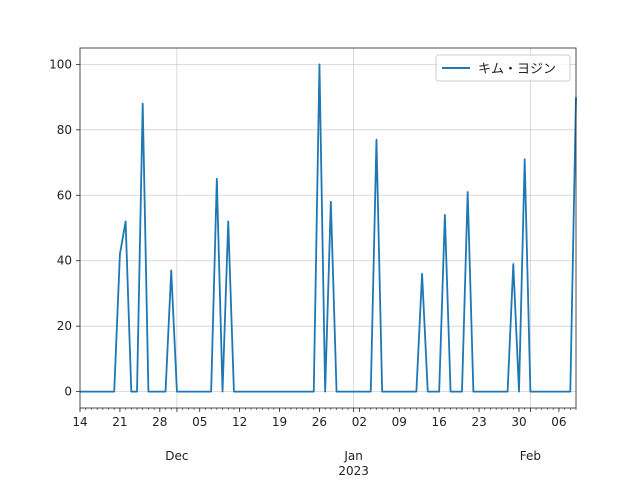 The height and width of the screenshot is (480, 640). I want to click on legend: キム・ヨジン, so click(503, 68).